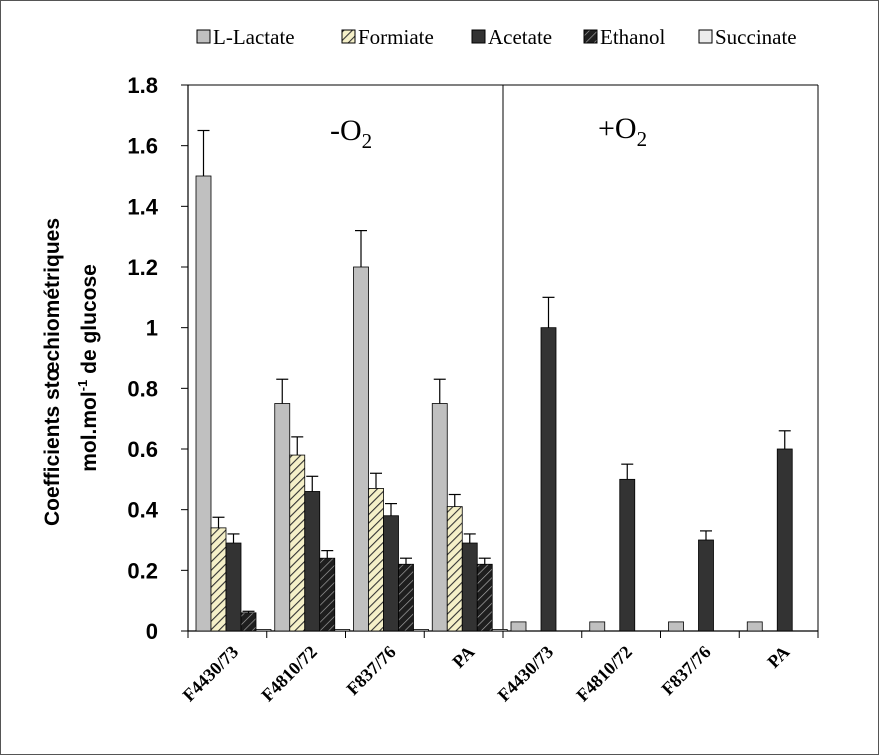 The height and width of the screenshot is (755, 879). I want to click on legend-label: Acetate, so click(520, 37).